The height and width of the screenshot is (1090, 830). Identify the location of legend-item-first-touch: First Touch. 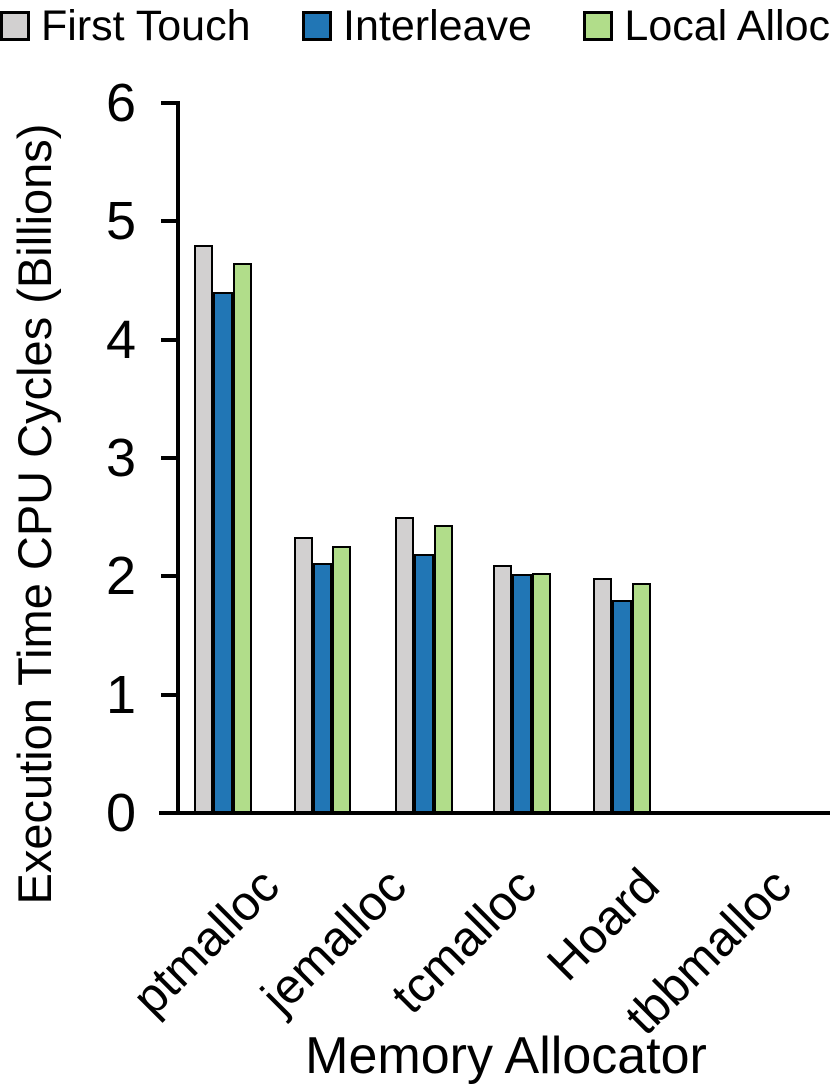
(125, 26).